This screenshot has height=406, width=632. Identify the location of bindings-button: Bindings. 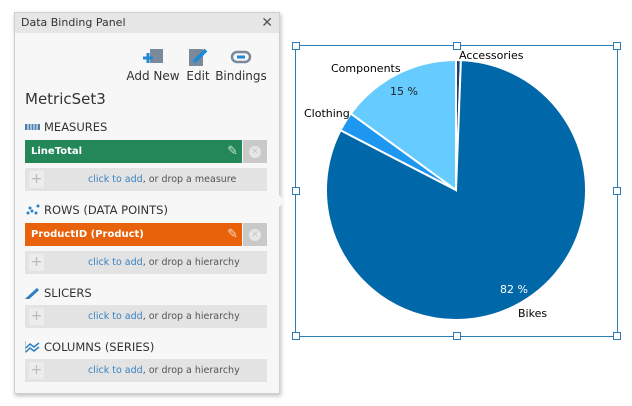
(241, 64).